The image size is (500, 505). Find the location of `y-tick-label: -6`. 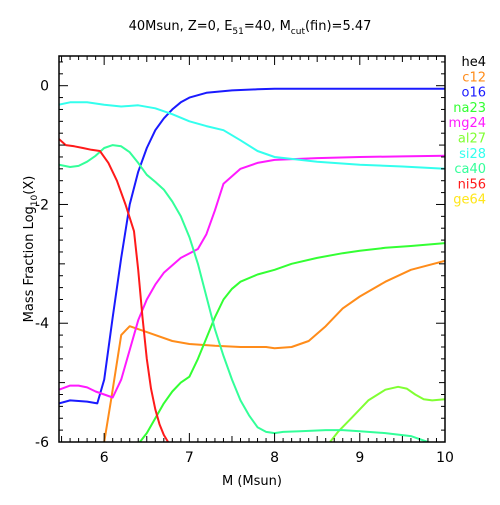

y-tick-label: -6 is located at coordinates (42, 443).